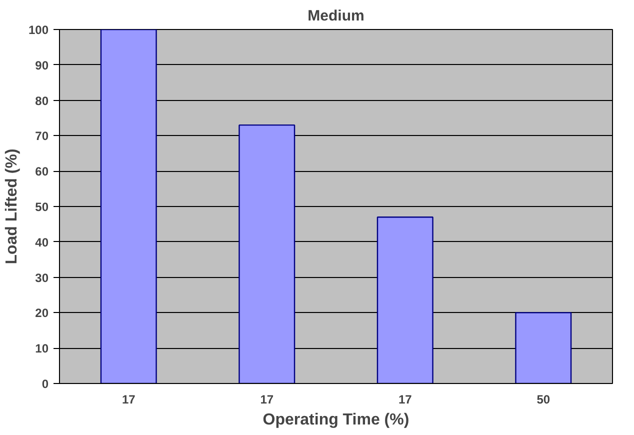  What do you see at coordinates (42, 349) in the screenshot?
I see `y-tick-label: 10` at bounding box center [42, 349].